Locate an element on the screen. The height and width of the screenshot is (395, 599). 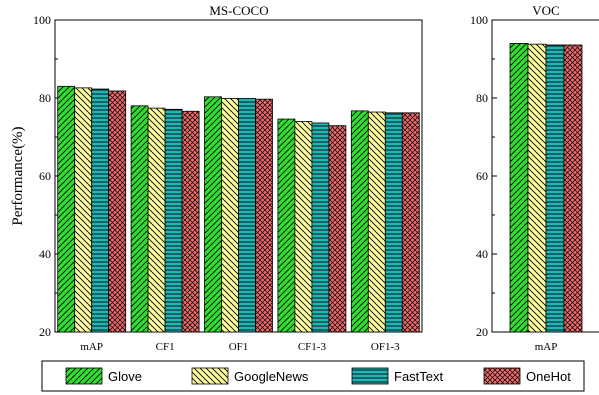
legend-swatch-glove is located at coordinates (84, 376).